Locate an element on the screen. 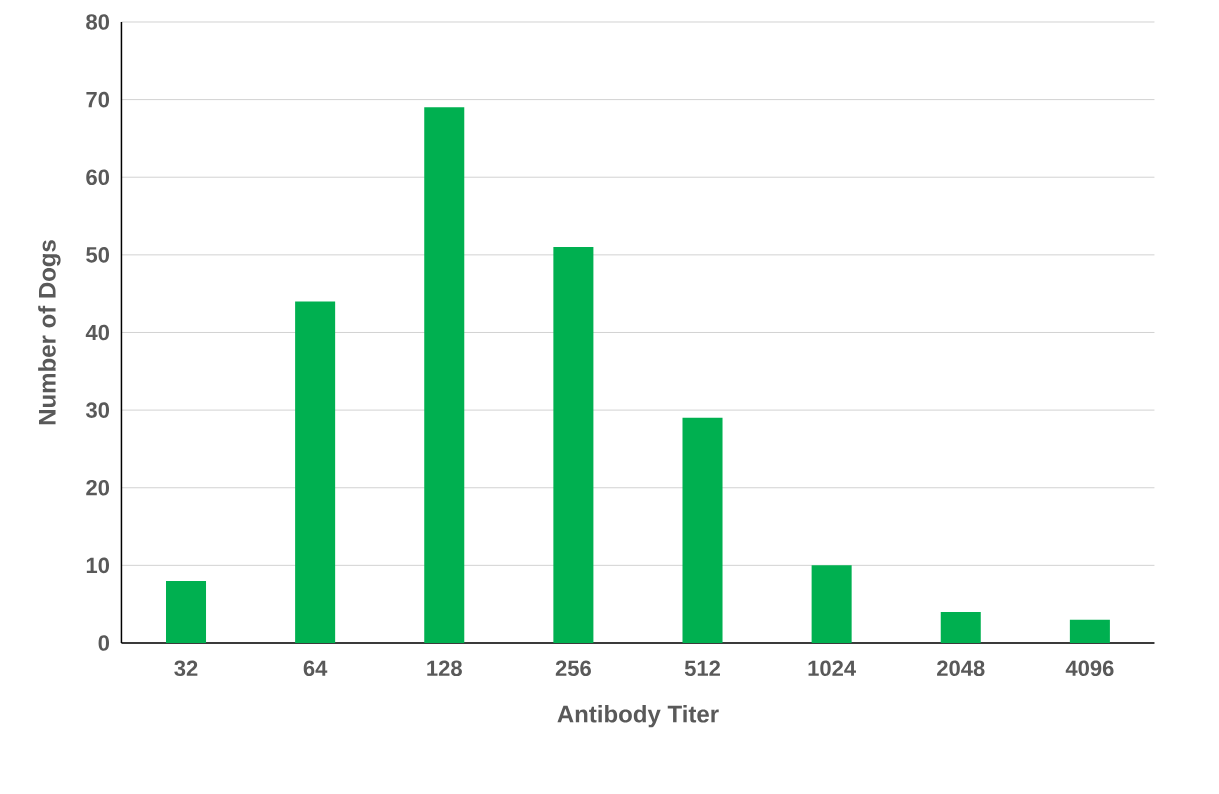  y-tick-label: 10 is located at coordinates (98, 565).